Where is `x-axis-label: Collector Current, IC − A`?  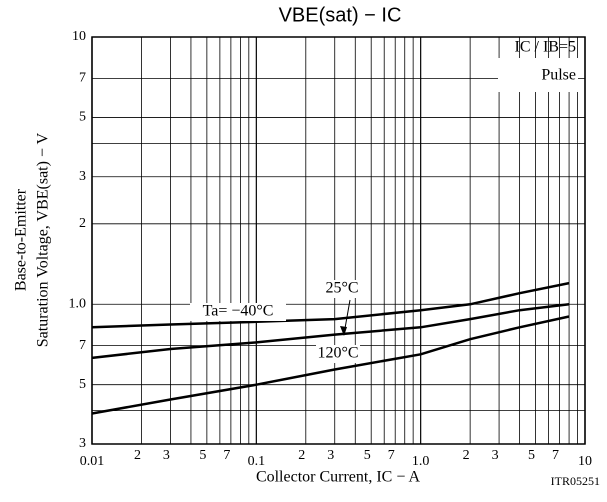
x-axis-label: Collector Current, IC − A is located at coordinates (338, 477).